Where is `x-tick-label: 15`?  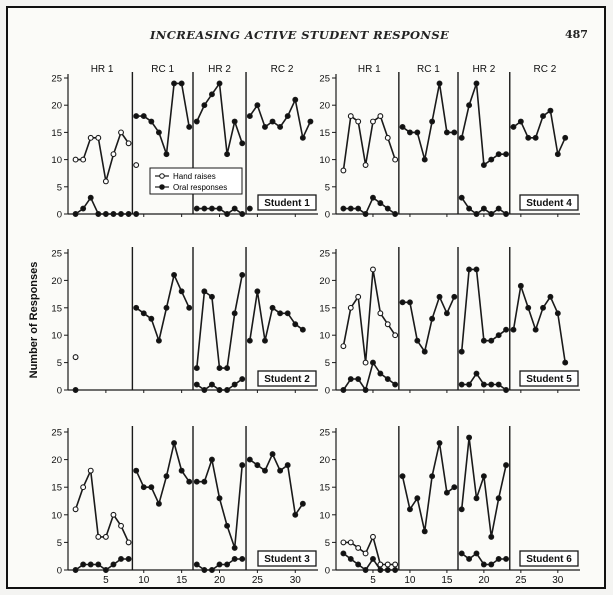
x-tick-label: 15 is located at coordinates (182, 580).